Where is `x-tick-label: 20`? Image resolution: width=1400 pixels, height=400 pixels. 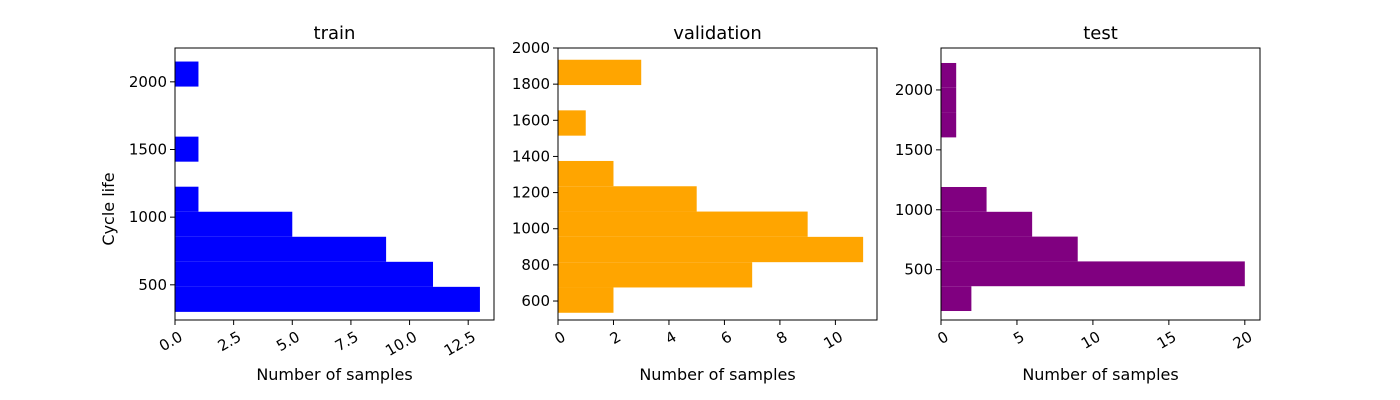
x-tick-label: 20 is located at coordinates (1243, 340).